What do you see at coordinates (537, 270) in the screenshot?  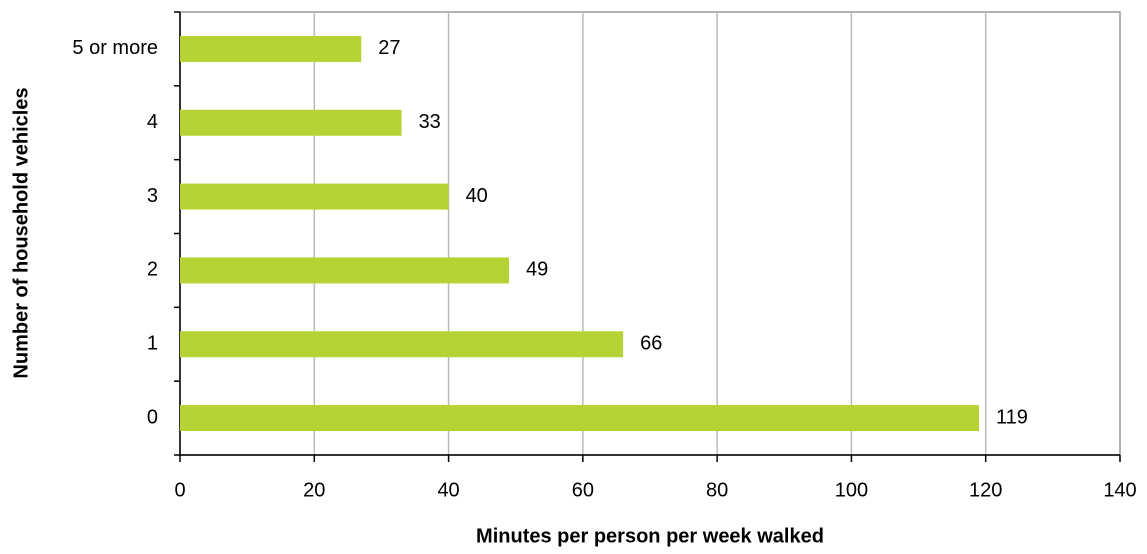 I see `data-label: 49` at bounding box center [537, 270].